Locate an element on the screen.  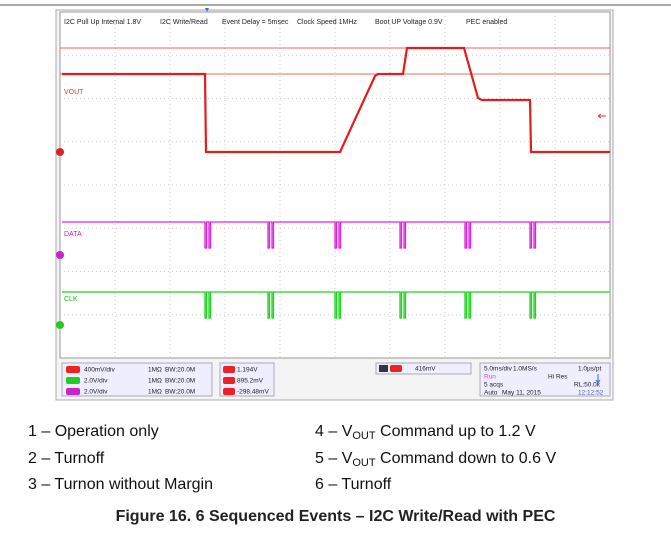
trace-label: DATA is located at coordinates (73, 234).